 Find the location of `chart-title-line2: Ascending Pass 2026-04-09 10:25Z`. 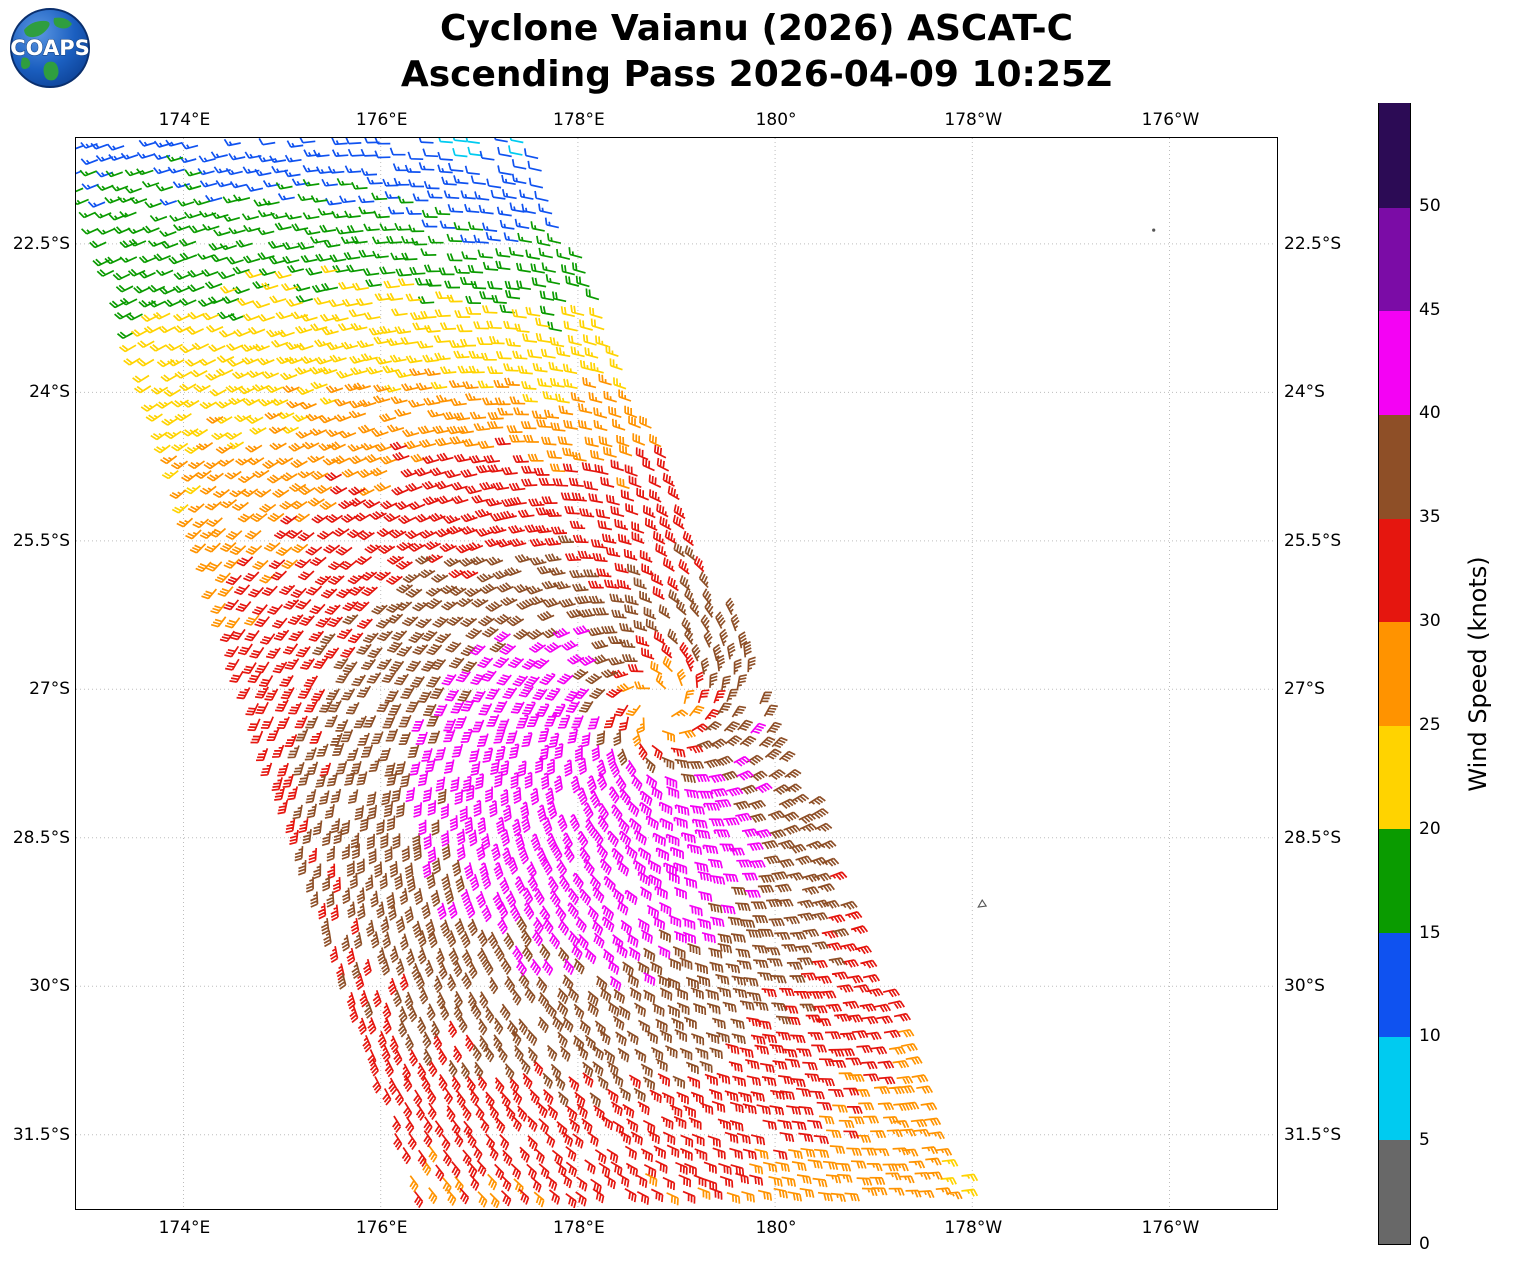

chart-title-line2: Ascending Pass 2026-04-09 10:25Z is located at coordinates (756, 74).